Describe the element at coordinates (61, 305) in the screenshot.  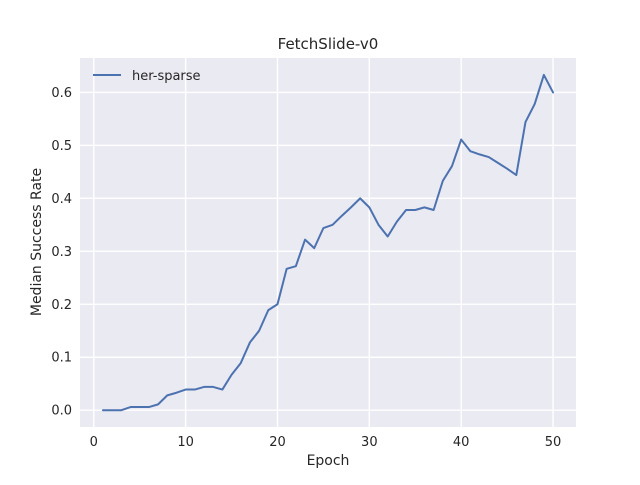
I see `y-tick-label: 0.2` at that location.